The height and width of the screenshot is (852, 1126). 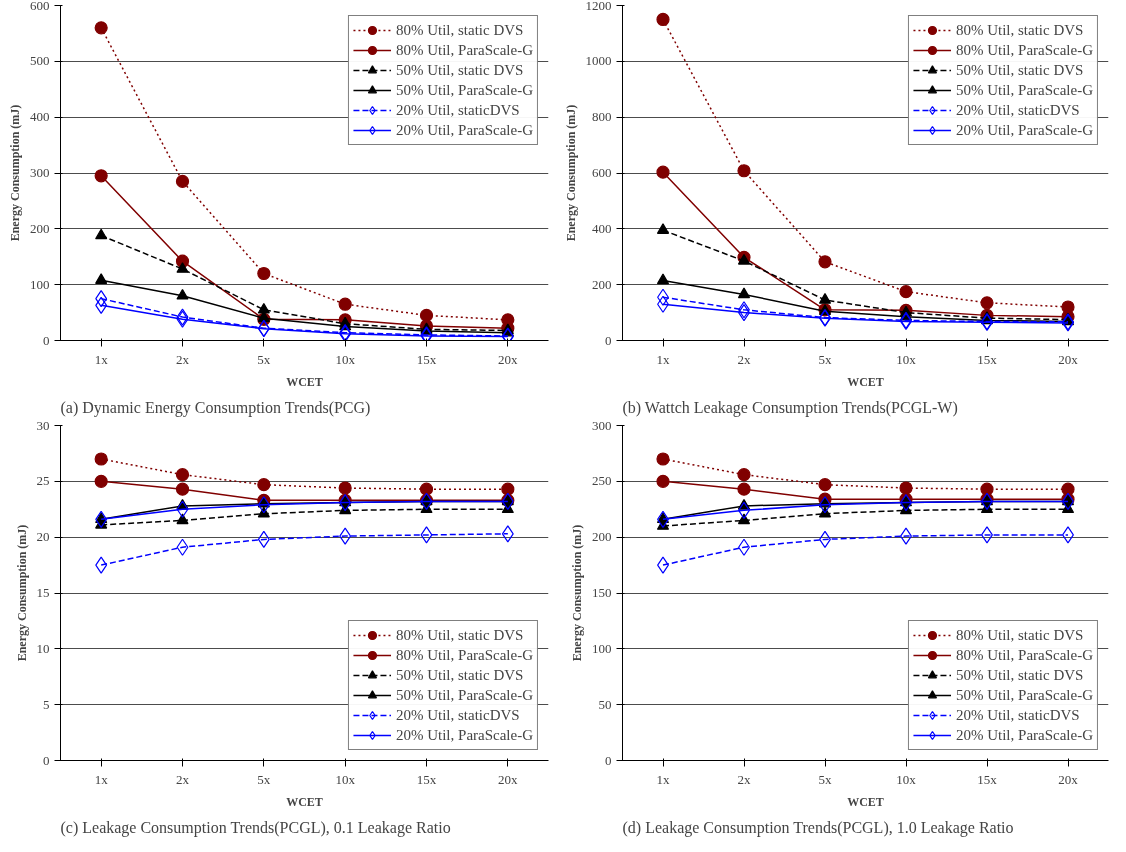 I want to click on y-tick-label: 500, so click(x=40, y=61).